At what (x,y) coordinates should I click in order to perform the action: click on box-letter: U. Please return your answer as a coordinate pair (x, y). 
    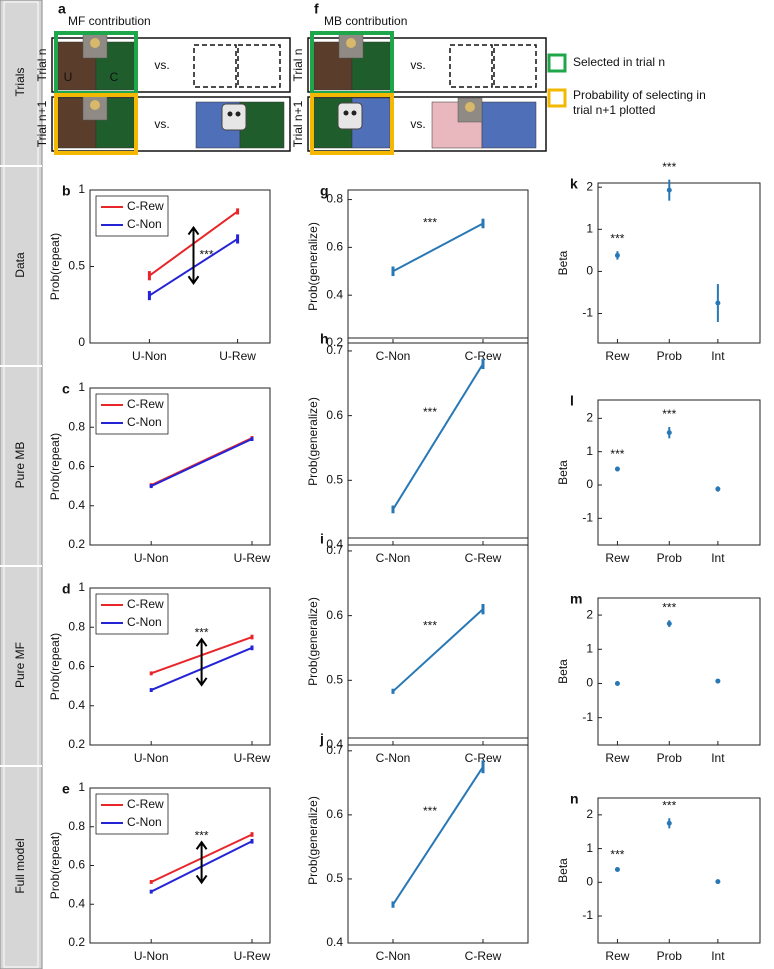
    Looking at the image, I should click on (68, 77).